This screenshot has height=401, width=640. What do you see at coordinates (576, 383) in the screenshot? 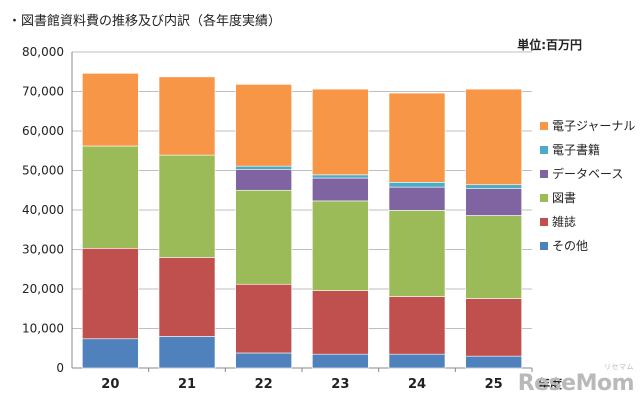
I see `watermark-logo-text: ReseMom` at bounding box center [576, 383].